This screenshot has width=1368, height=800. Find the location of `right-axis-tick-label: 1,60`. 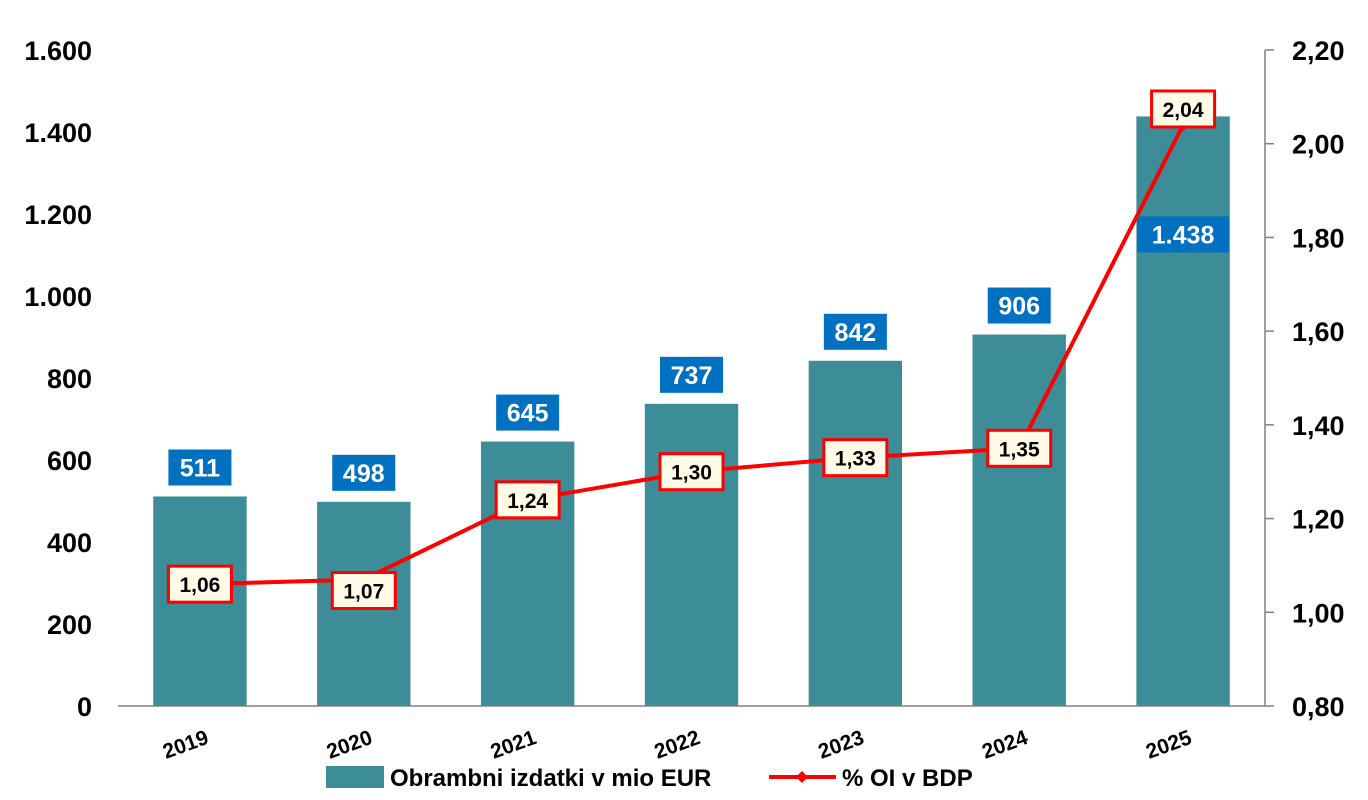

right-axis-tick-label: 1,60 is located at coordinates (1318, 332).